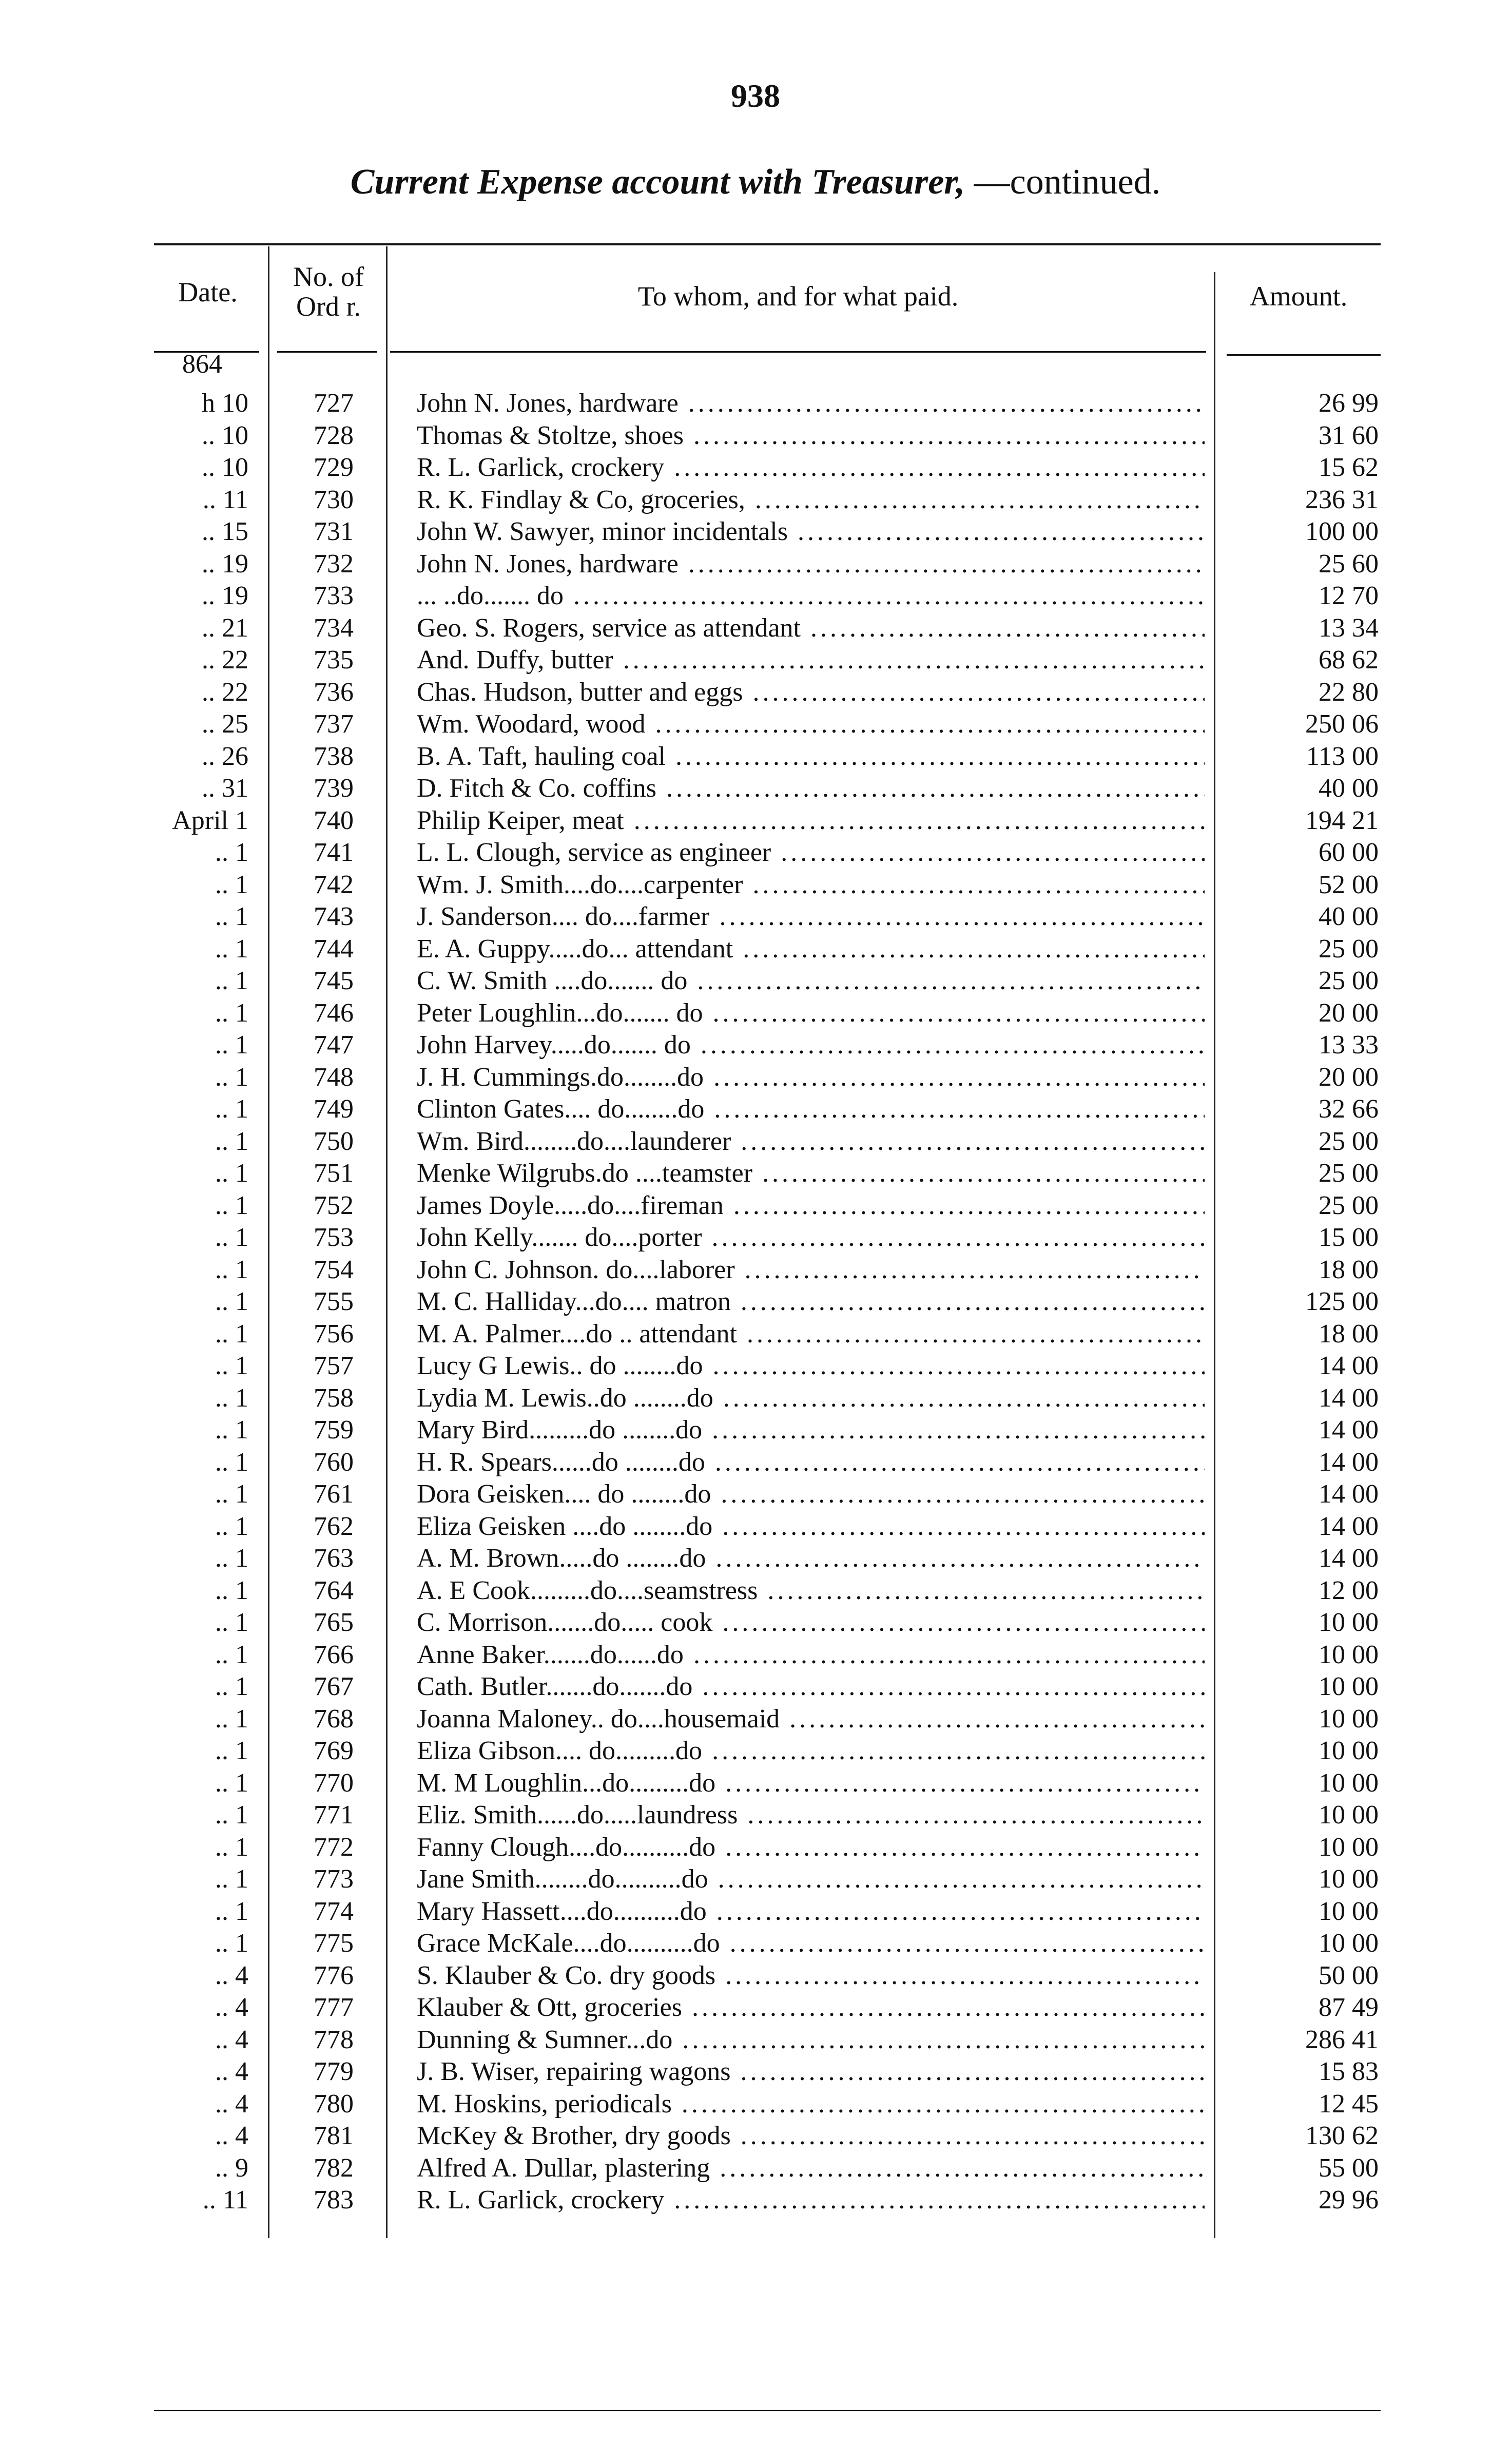 This screenshot has width=1511, height=2464. What do you see at coordinates (811, 885) in the screenshot?
I see `row-payee: Wm. J. Smith....do....carpenter` at bounding box center [811, 885].